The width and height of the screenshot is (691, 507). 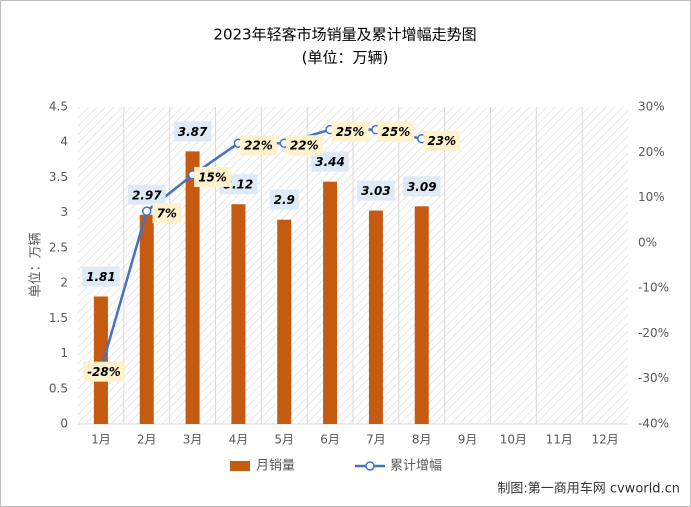 What do you see at coordinates (101, 440) in the screenshot?
I see `x-tick-label: 1月` at bounding box center [101, 440].